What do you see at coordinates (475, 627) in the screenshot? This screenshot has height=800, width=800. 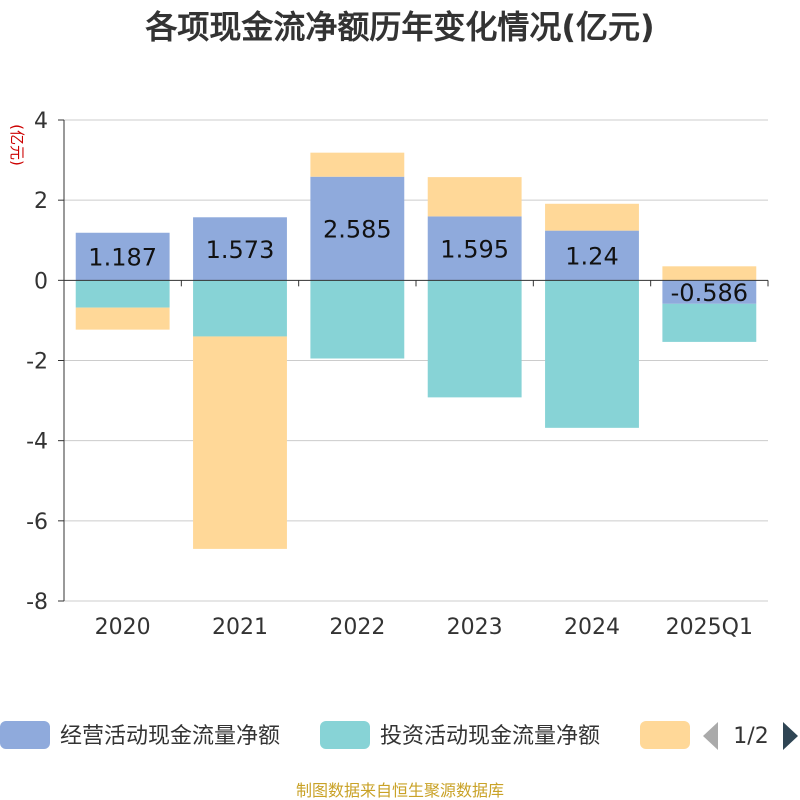 I see `x-tick-label: 2023` at bounding box center [475, 627].